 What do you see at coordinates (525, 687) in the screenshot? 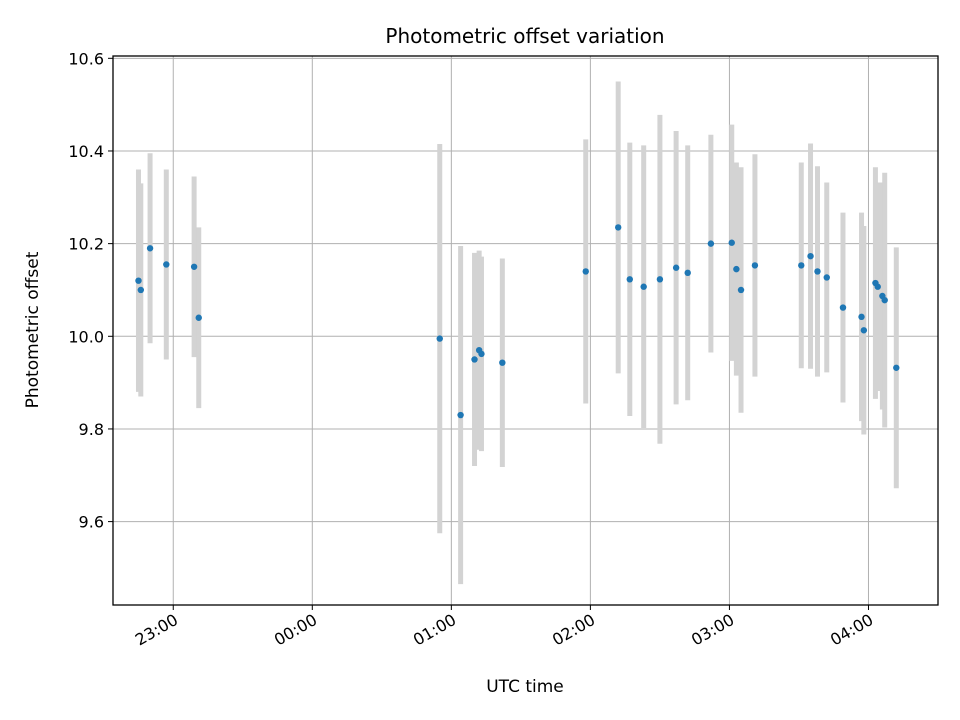
I see `x-axis-label: UTC time` at bounding box center [525, 687].